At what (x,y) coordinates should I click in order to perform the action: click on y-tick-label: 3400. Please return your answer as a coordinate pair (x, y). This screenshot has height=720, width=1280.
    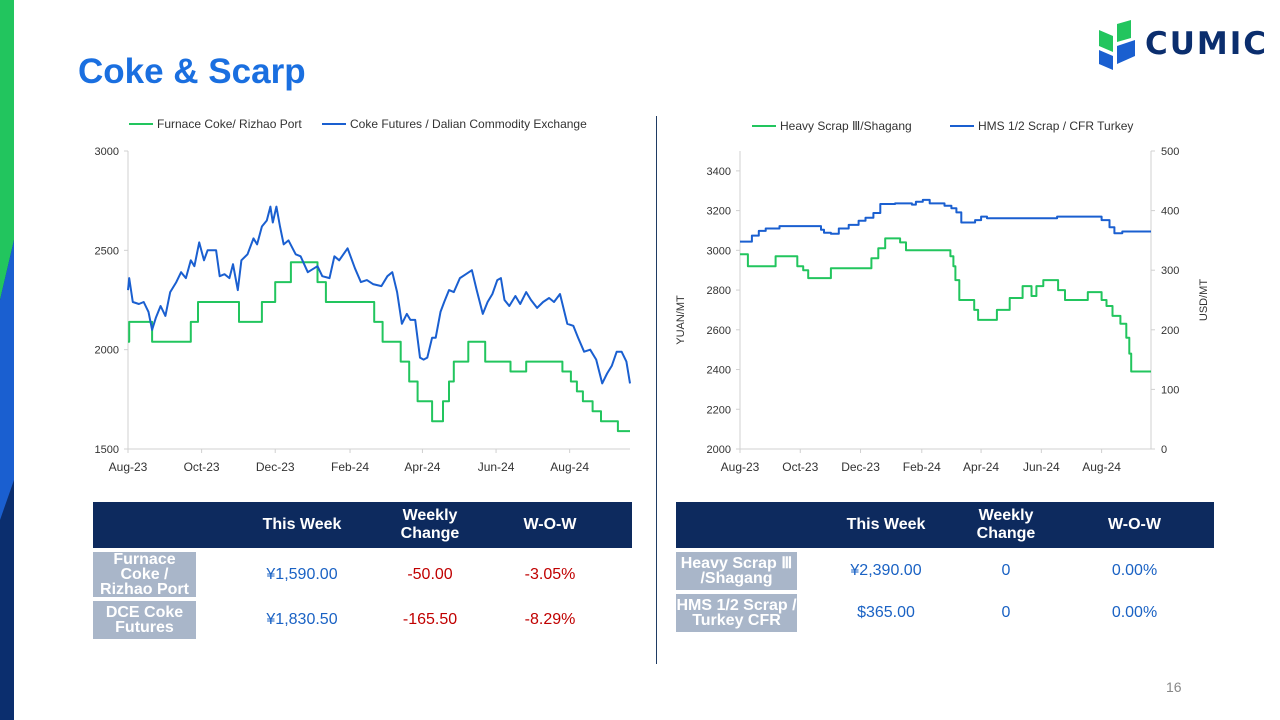
    Looking at the image, I should click on (719, 172).